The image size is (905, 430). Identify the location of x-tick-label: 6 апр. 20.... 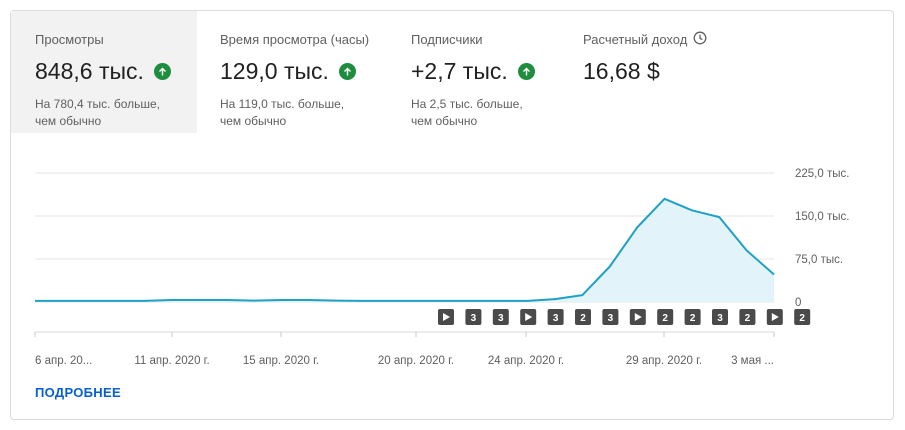
(63, 361).